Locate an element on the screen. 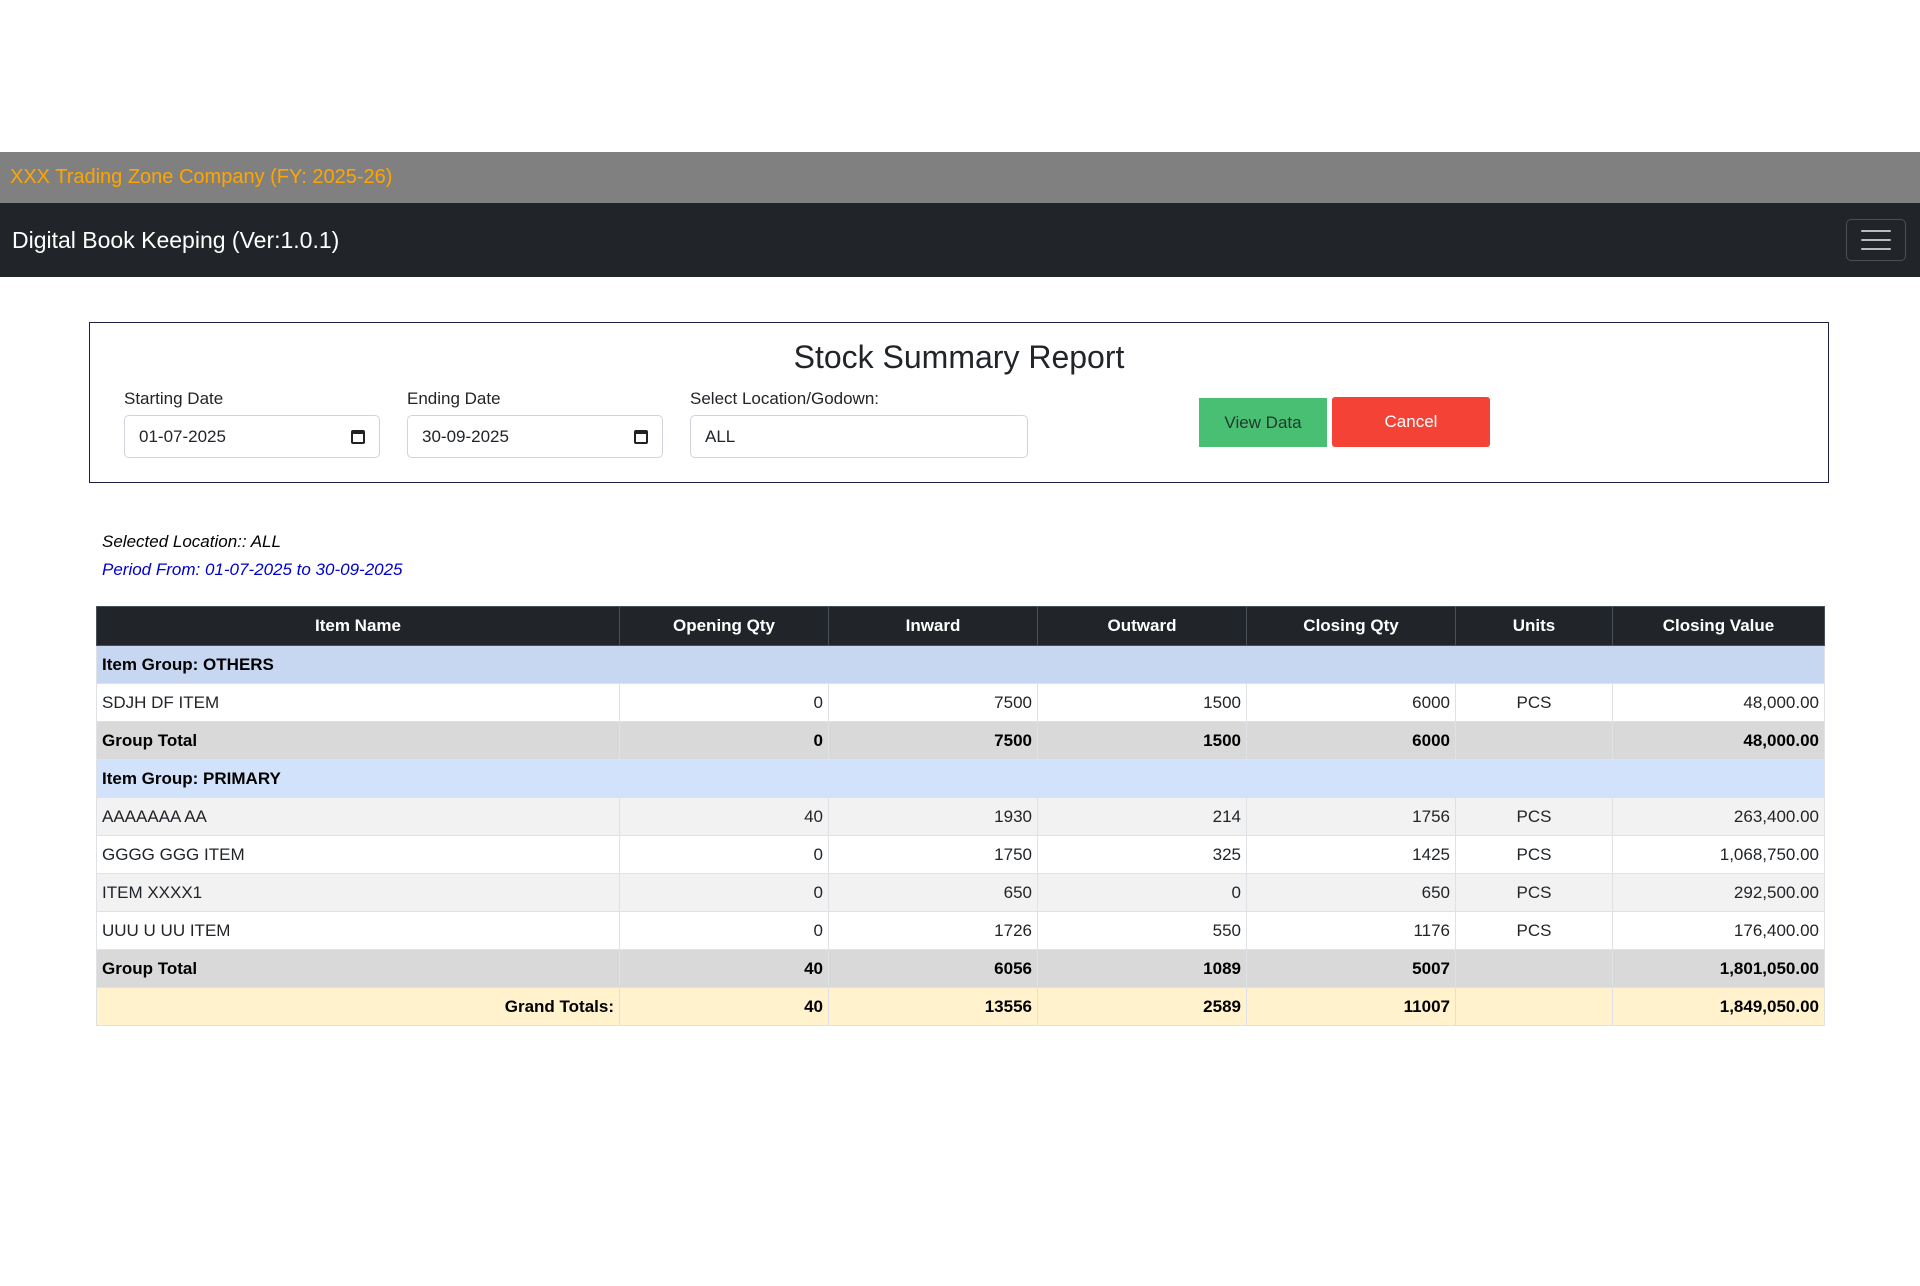  item-name-cell: UUU U UU ITEM is located at coordinates (358, 930).